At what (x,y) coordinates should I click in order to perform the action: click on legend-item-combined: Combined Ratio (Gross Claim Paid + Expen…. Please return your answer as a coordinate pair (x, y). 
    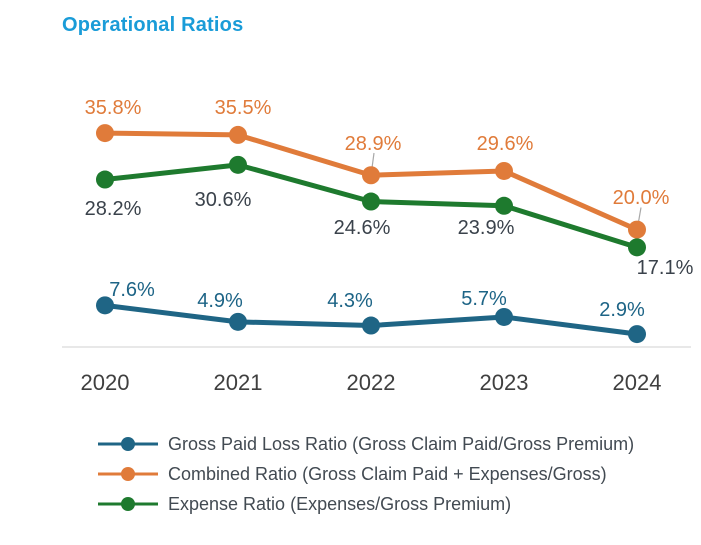
    Looking at the image, I should click on (365, 474).